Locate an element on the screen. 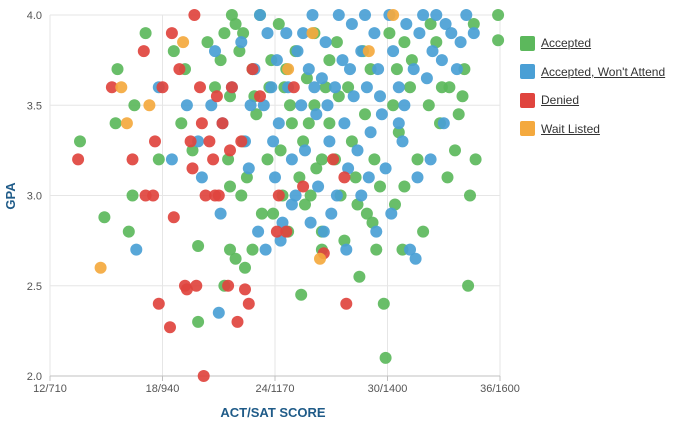 The width and height of the screenshot is (680, 431). x-tick-label: 36/1600 is located at coordinates (500, 389).